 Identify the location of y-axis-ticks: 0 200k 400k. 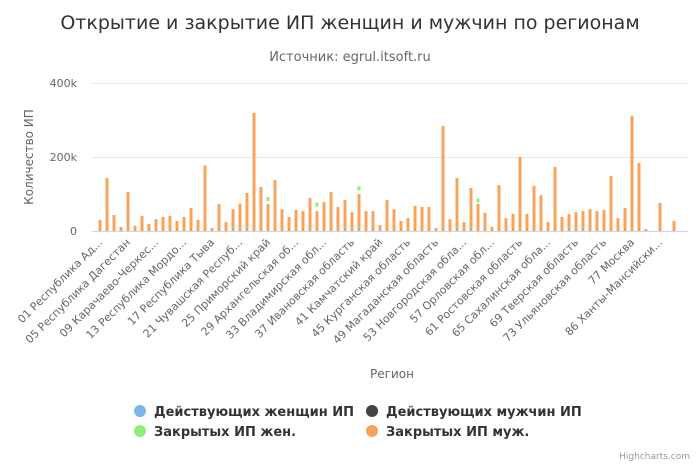
(64, 157).